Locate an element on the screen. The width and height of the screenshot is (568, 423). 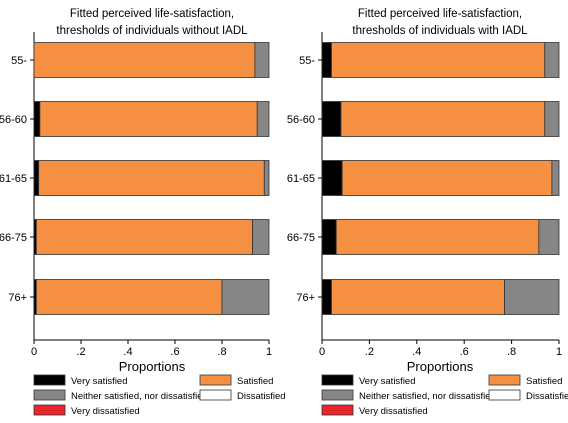
chart-subtitle: thresholds of individuals without IADL is located at coordinates (152, 31).